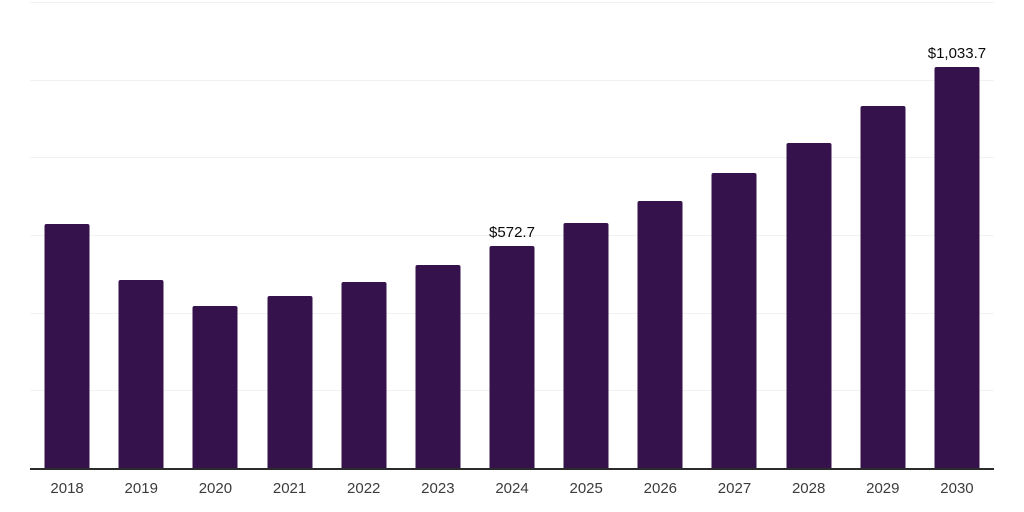 The width and height of the screenshot is (1024, 512). I want to click on bar-2021, so click(290, 381).